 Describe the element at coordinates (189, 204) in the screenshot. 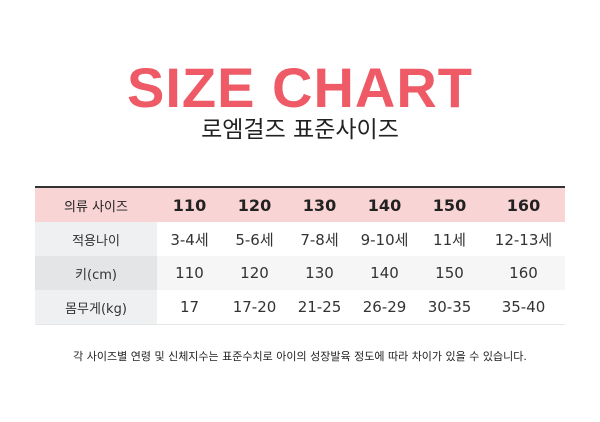

I see `header-cell: 110` at that location.